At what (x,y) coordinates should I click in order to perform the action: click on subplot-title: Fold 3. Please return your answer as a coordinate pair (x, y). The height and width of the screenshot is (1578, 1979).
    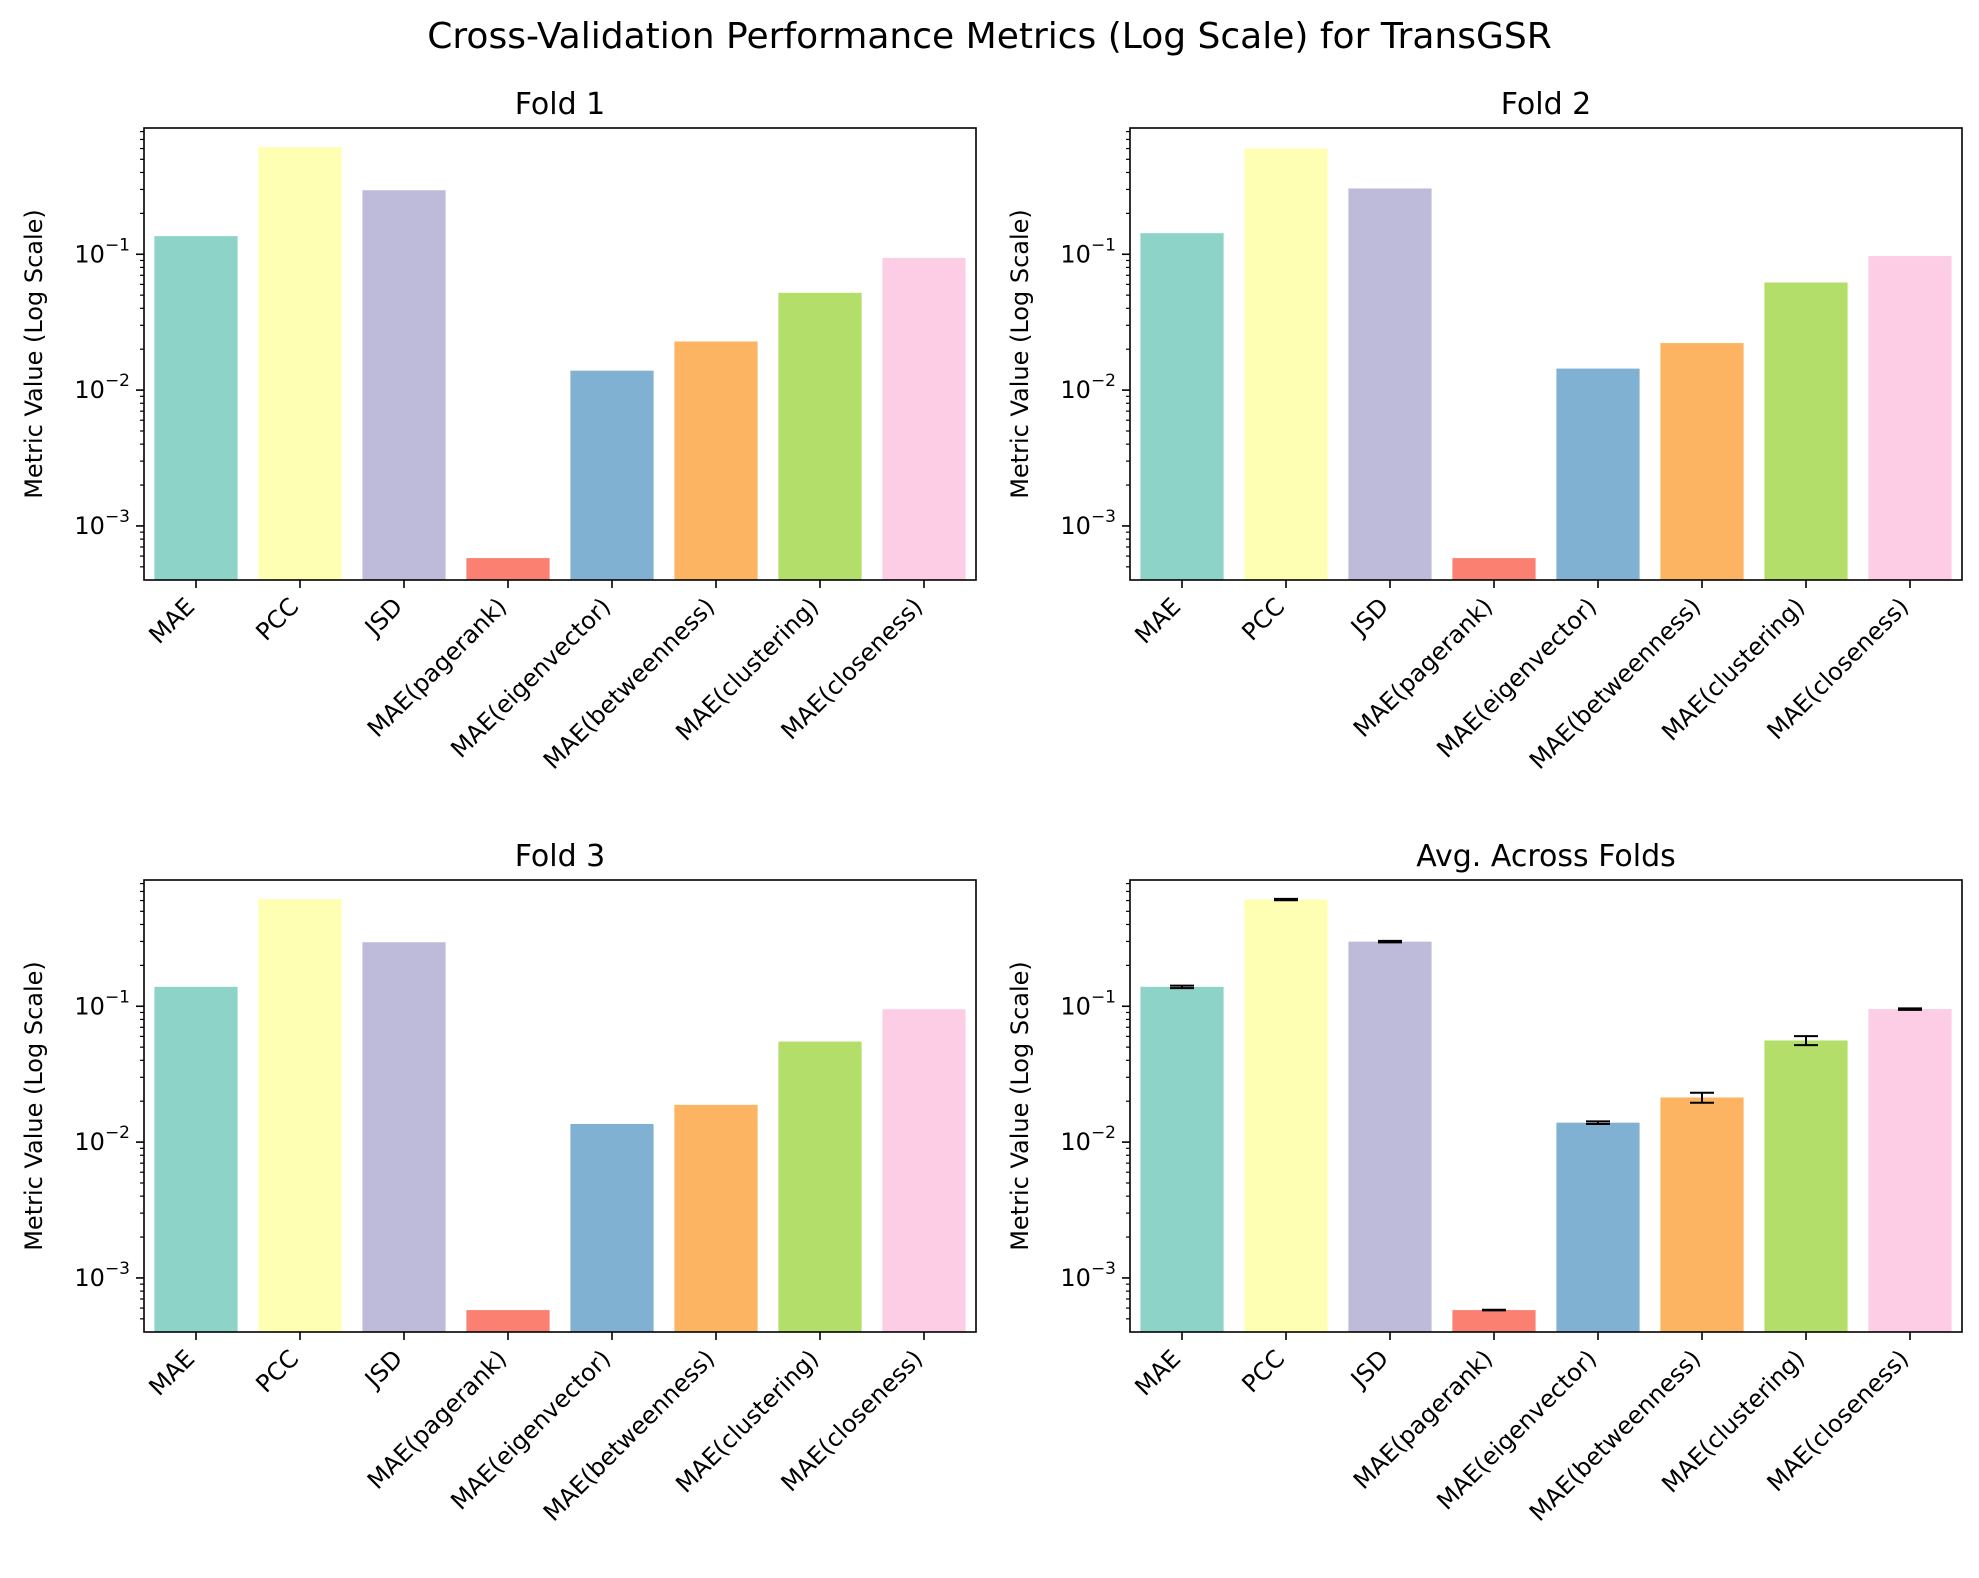
    Looking at the image, I should click on (560, 856).